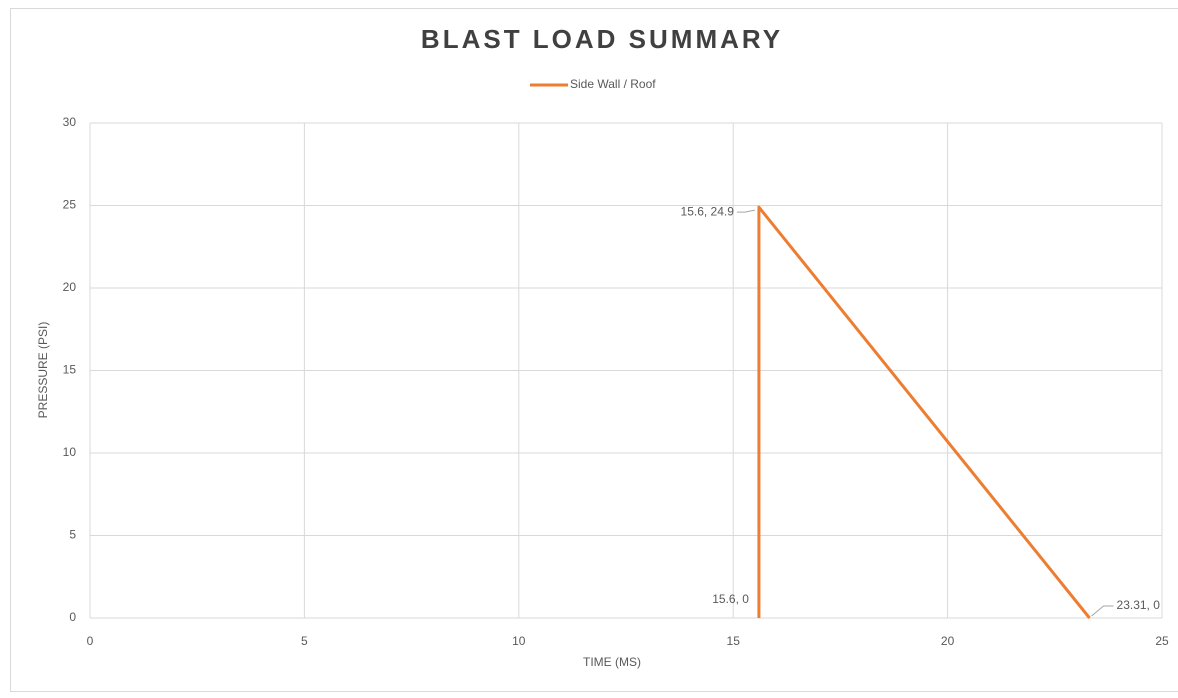 This screenshot has height=698, width=1178. What do you see at coordinates (1162, 641) in the screenshot?
I see `x-tick-label: 25` at bounding box center [1162, 641].